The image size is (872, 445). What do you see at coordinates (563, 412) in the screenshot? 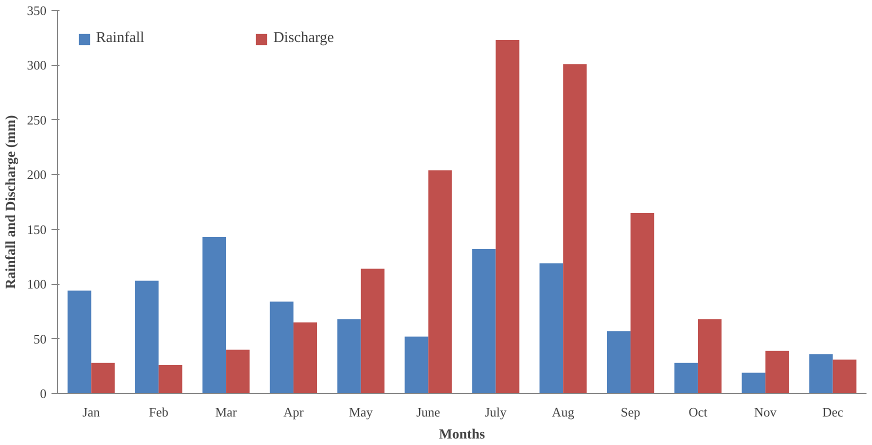
I see `x-tick-label: Aug` at bounding box center [563, 412].